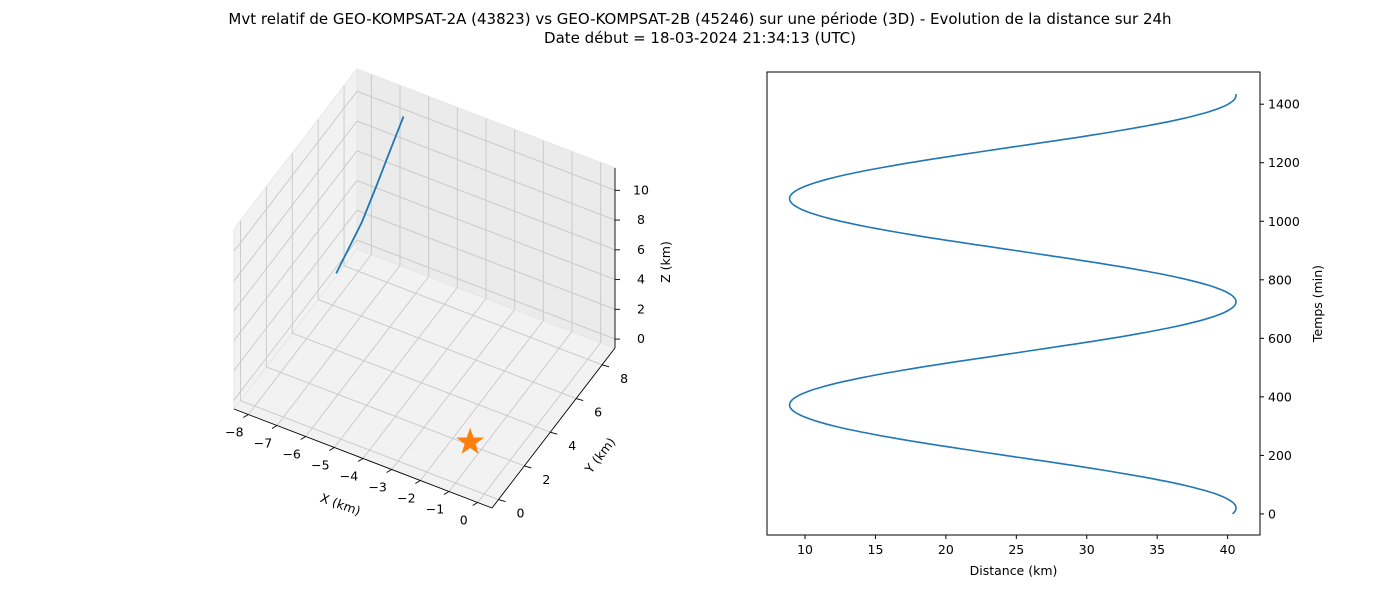 This screenshot has width=1400, height=600. Describe the element at coordinates (1280, 279) in the screenshot. I see `y-tick-label: 800` at that location.